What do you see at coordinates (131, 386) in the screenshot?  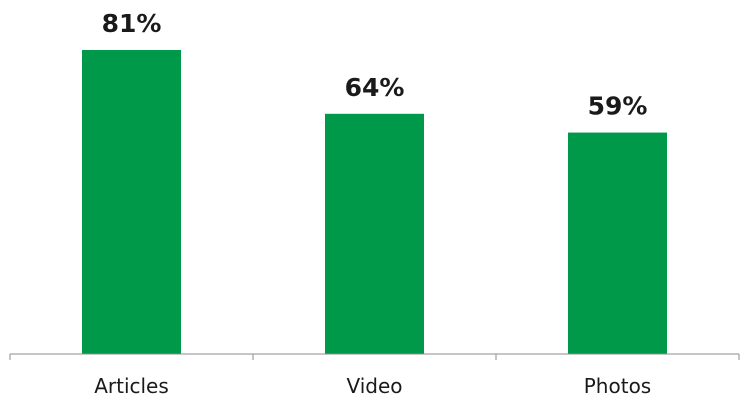 I see `x-tick-label-articles: Articles` at bounding box center [131, 386].